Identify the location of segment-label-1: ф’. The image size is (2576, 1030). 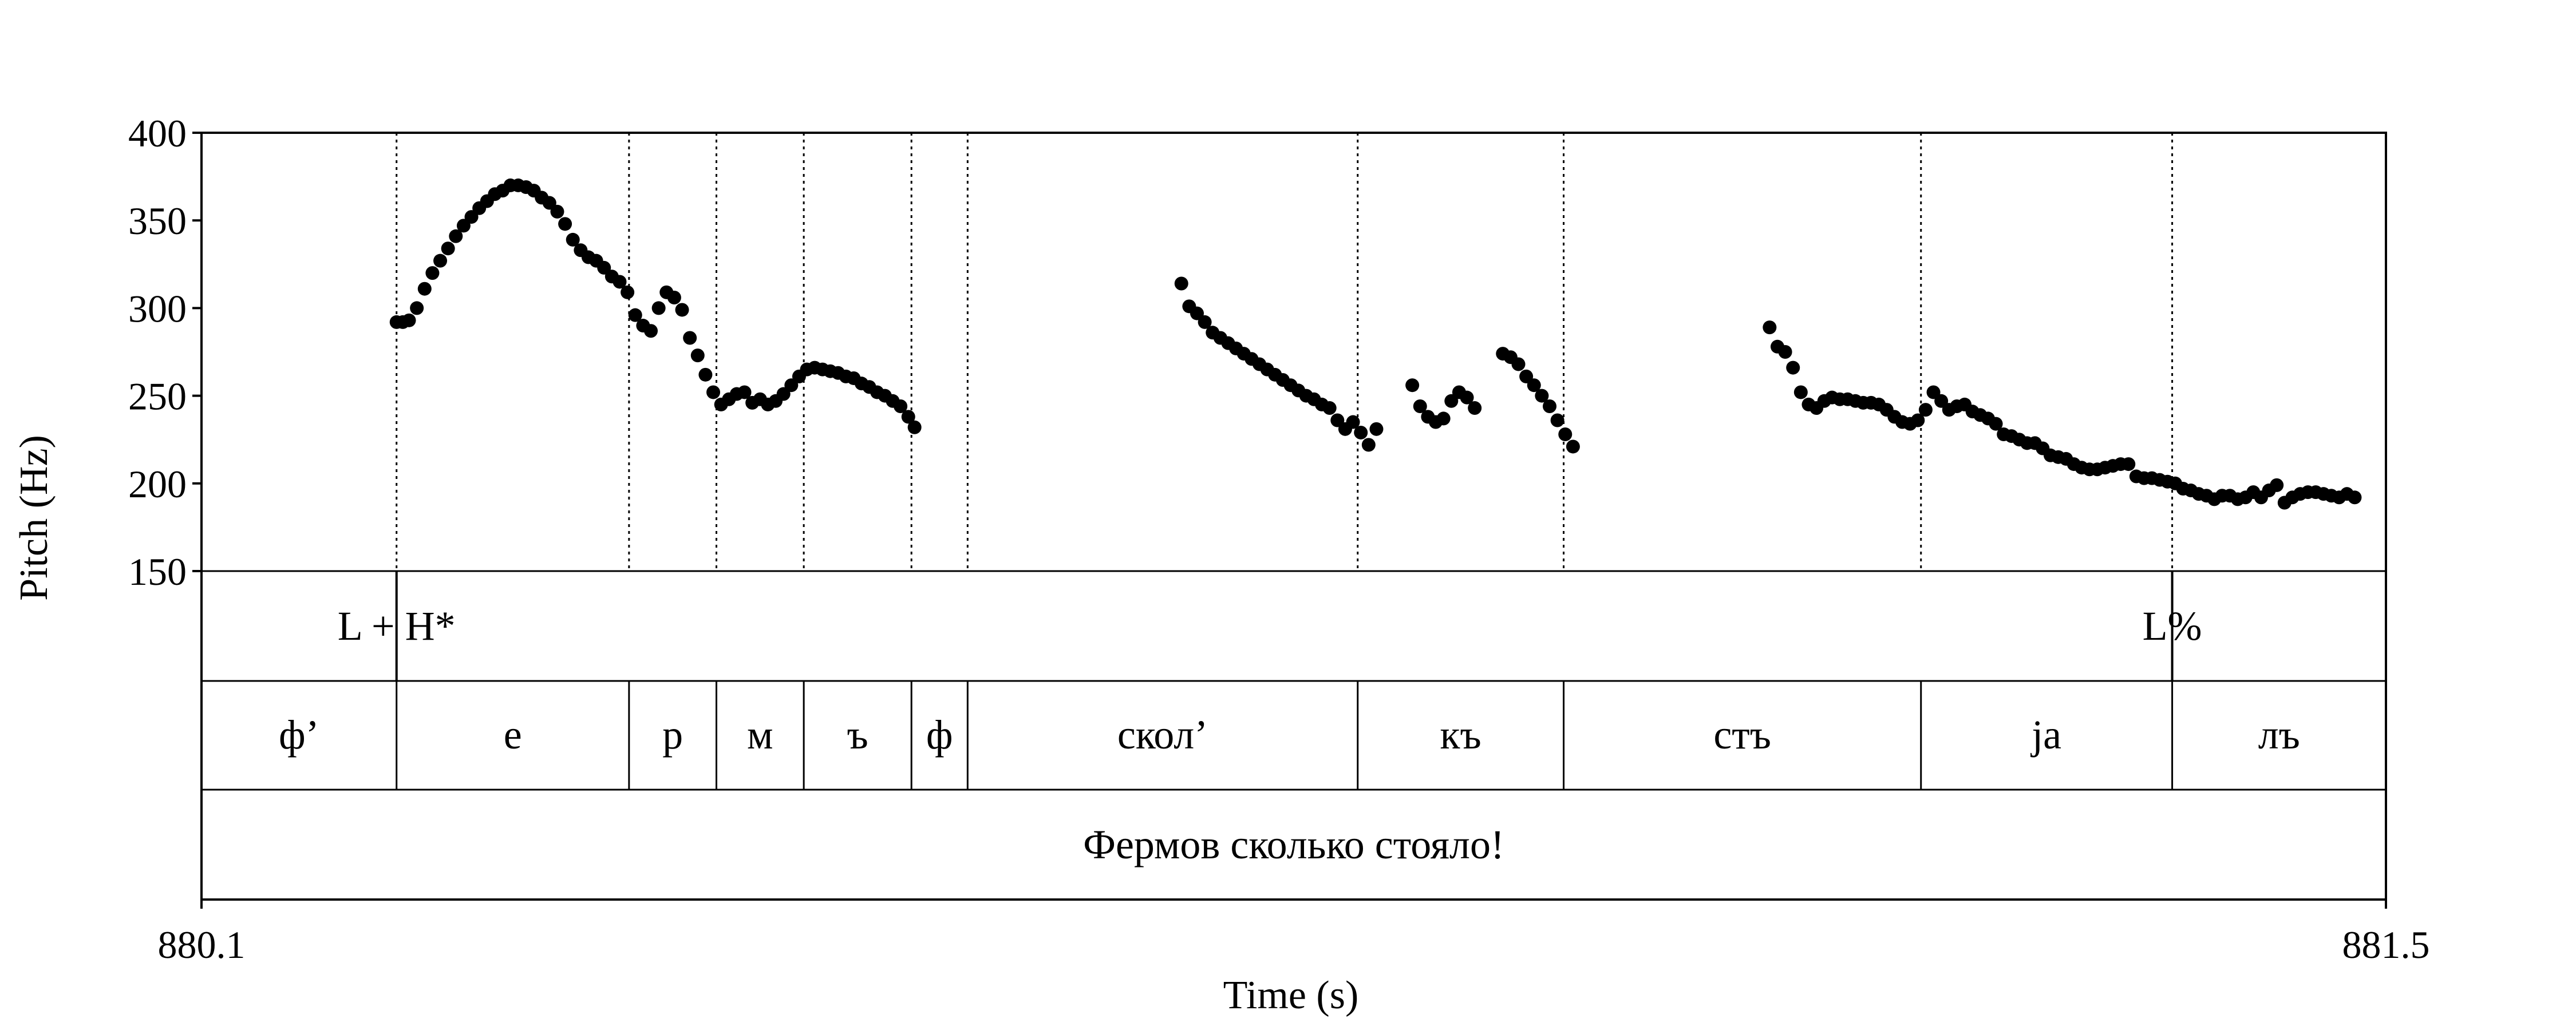
(299, 735).